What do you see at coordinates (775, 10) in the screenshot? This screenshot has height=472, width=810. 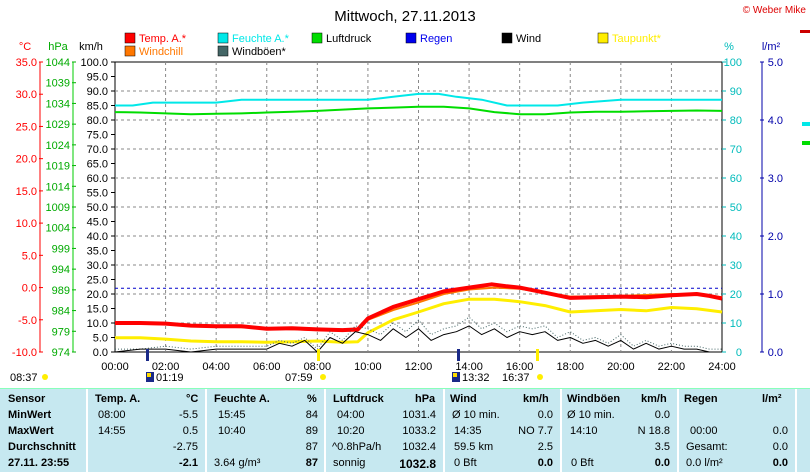 I see `copyright-text: © Weber Mike` at bounding box center [775, 10].